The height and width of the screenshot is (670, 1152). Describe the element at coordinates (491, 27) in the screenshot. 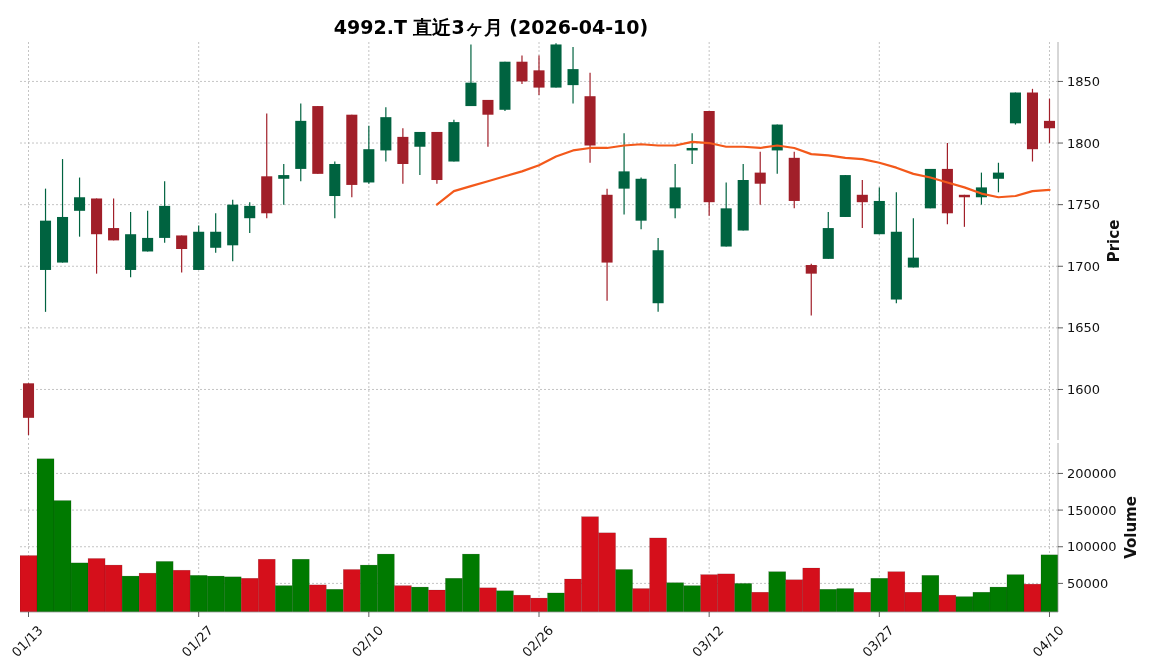

I see `title: 4992.T 直近3ヶ月 (2026-04-10)` at that location.